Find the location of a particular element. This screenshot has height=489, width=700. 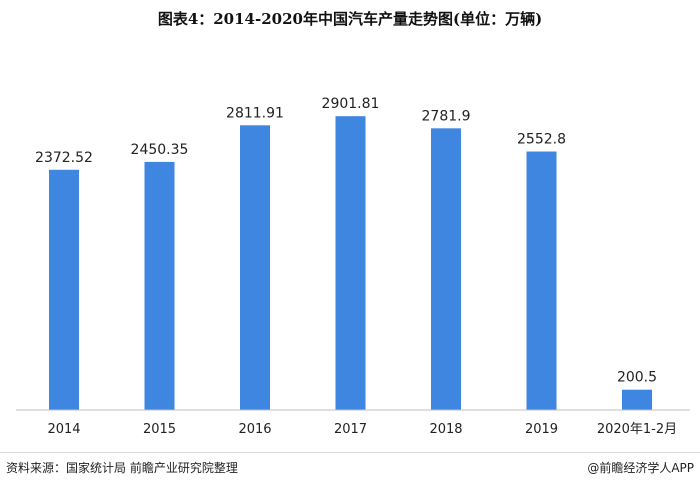

x-tick-labels-layer: 2014 2015 2016 2017 2018 2019 2020年1-2月 is located at coordinates (362, 429).